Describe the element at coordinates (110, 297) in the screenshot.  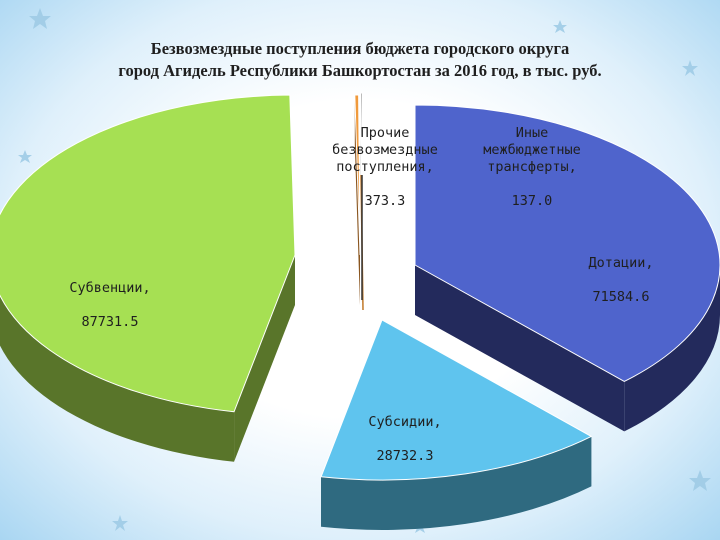
I see `slice-label-subventsii: Субвенции, 87731.5` at that location.